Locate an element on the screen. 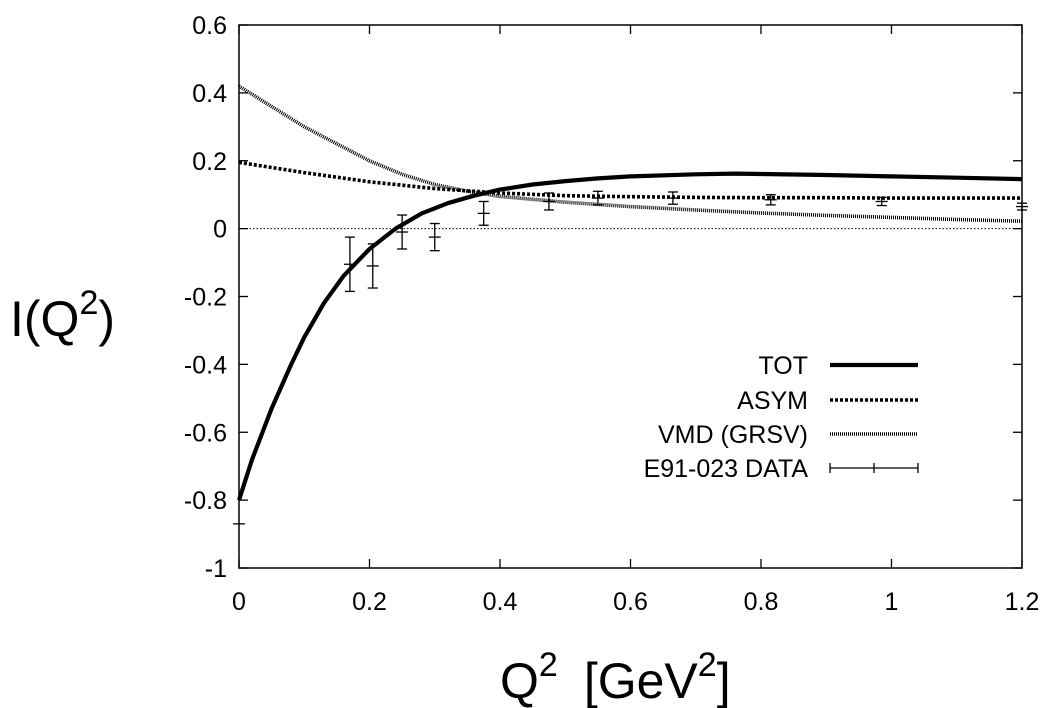 The image size is (1053, 708). y-tick-label: 0 is located at coordinates (220, 230).